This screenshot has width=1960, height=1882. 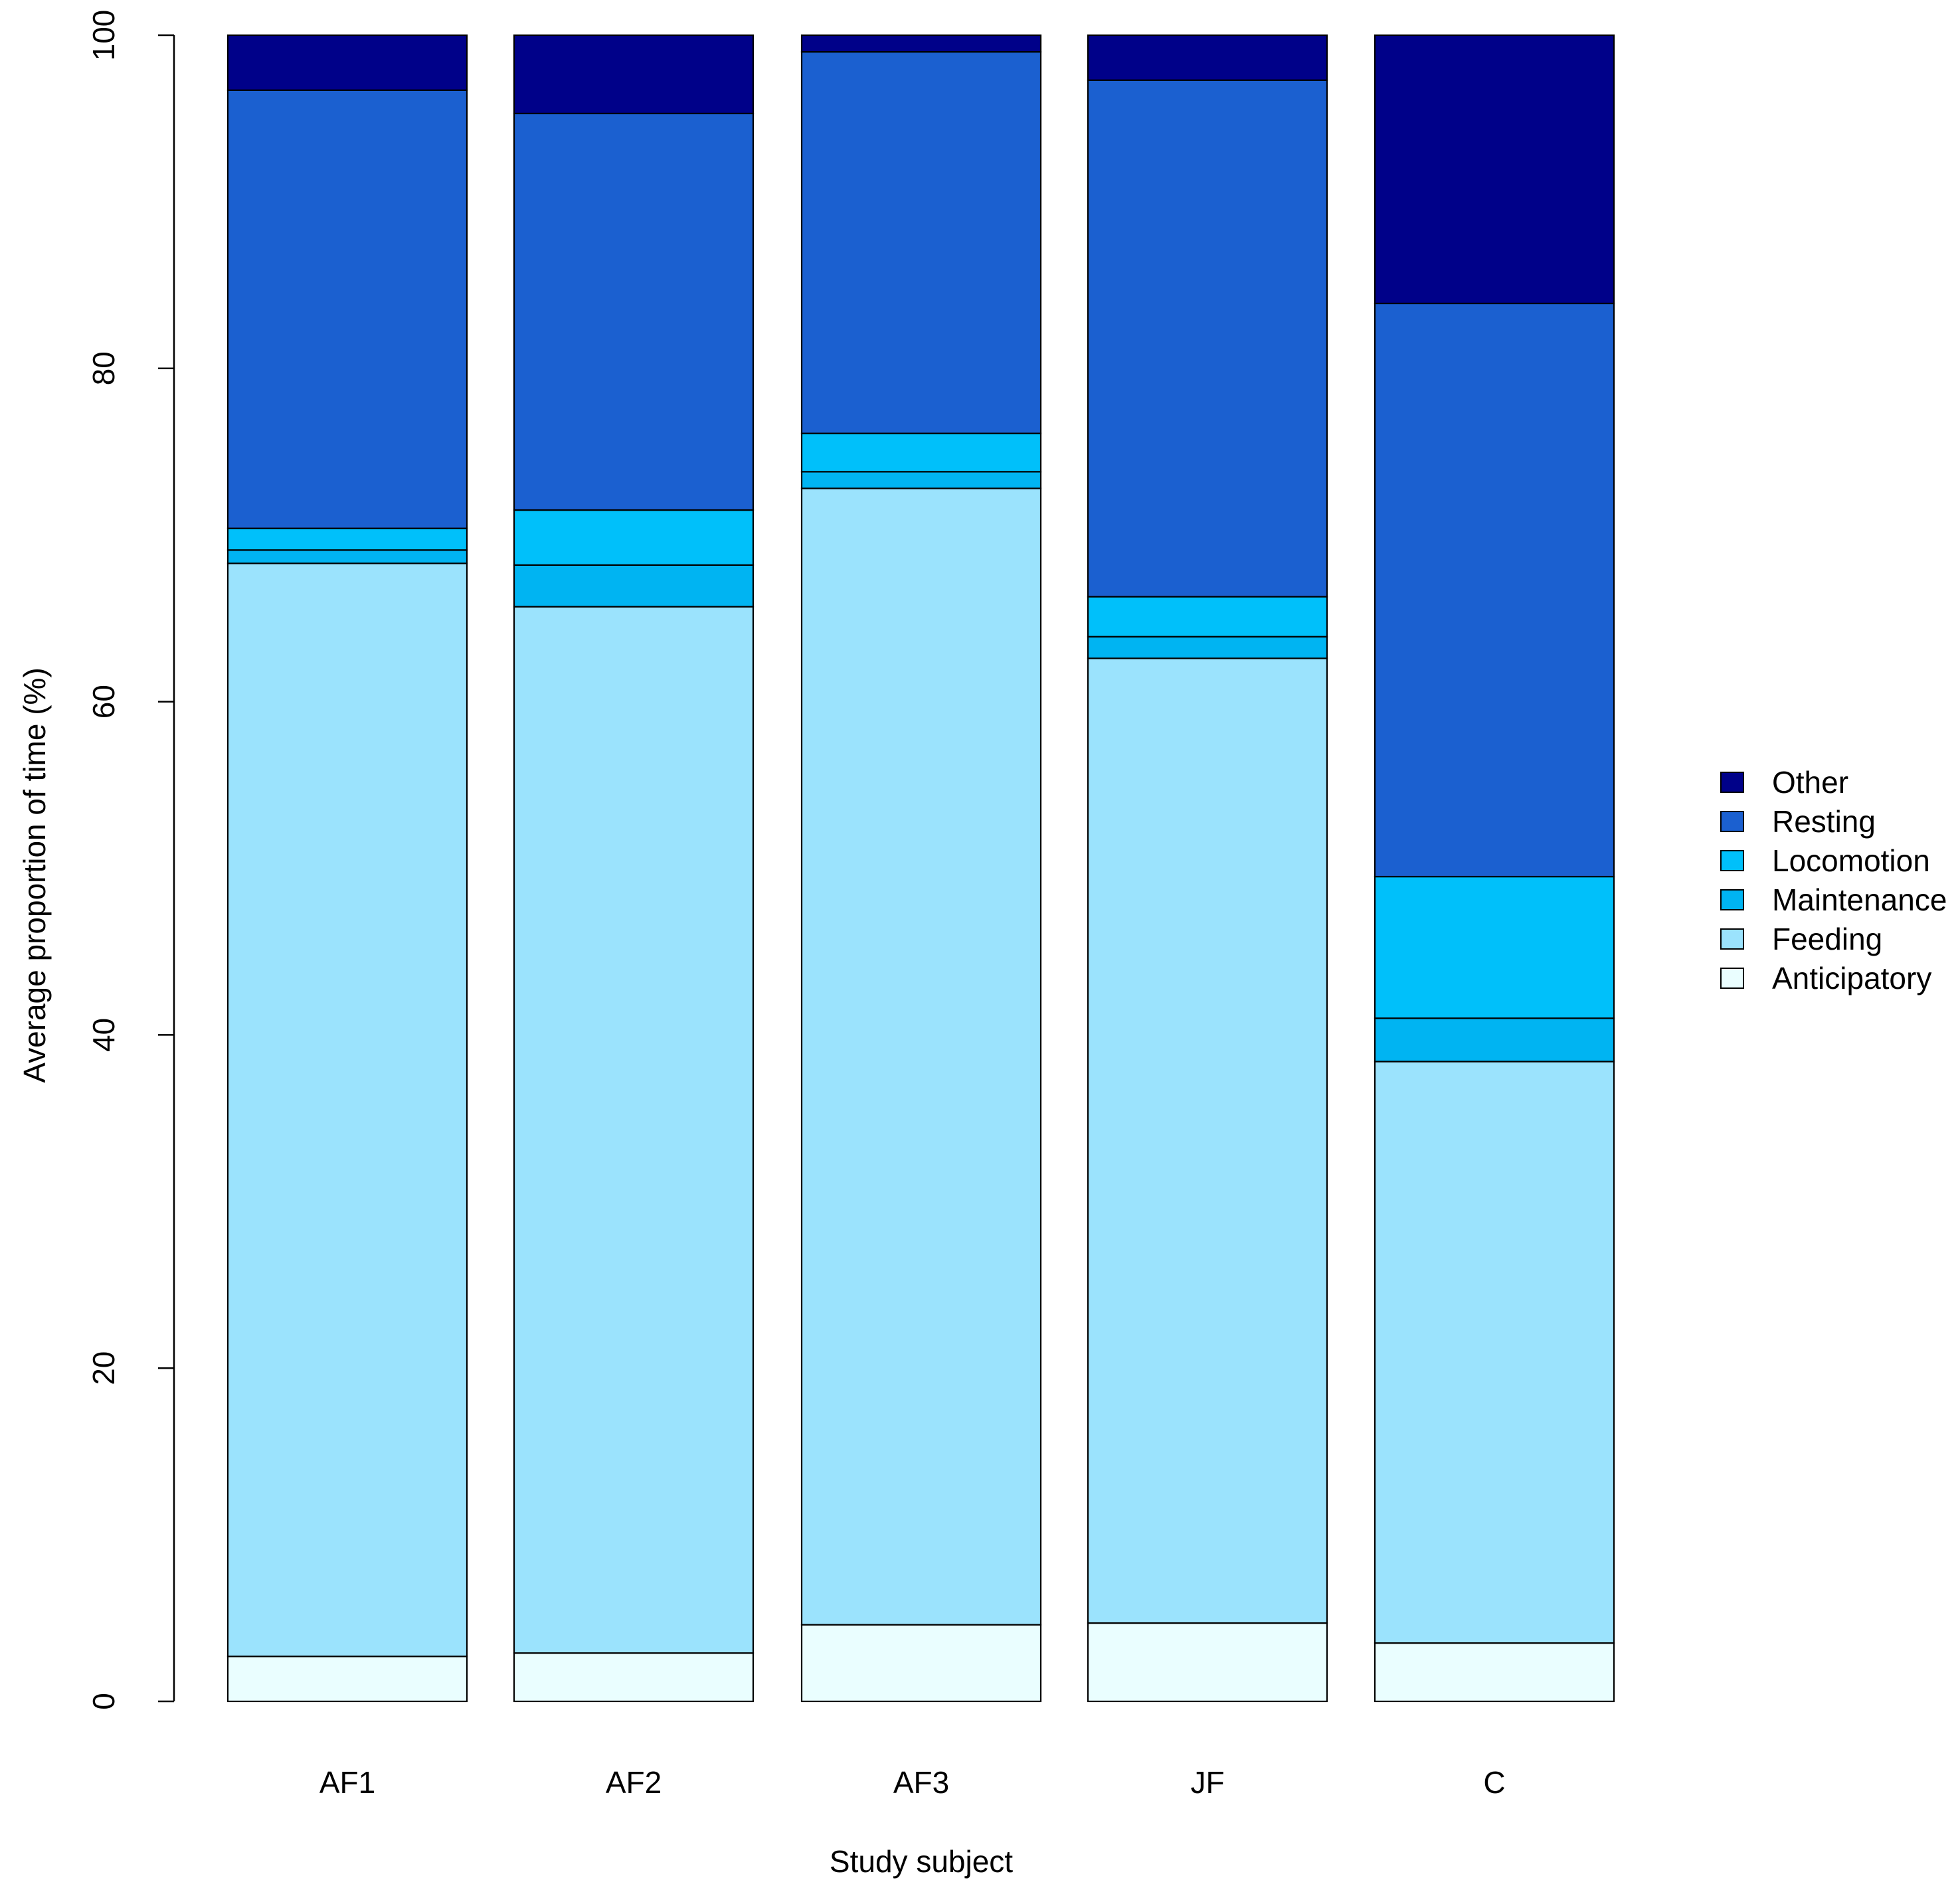 What do you see at coordinates (104, 702) in the screenshot?
I see `y-tick-label: 60` at bounding box center [104, 702].